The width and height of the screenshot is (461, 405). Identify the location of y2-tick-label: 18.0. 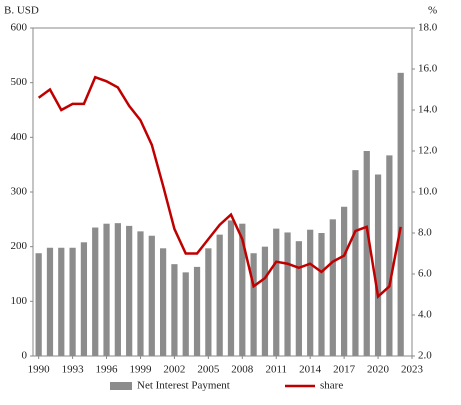
(428, 28).